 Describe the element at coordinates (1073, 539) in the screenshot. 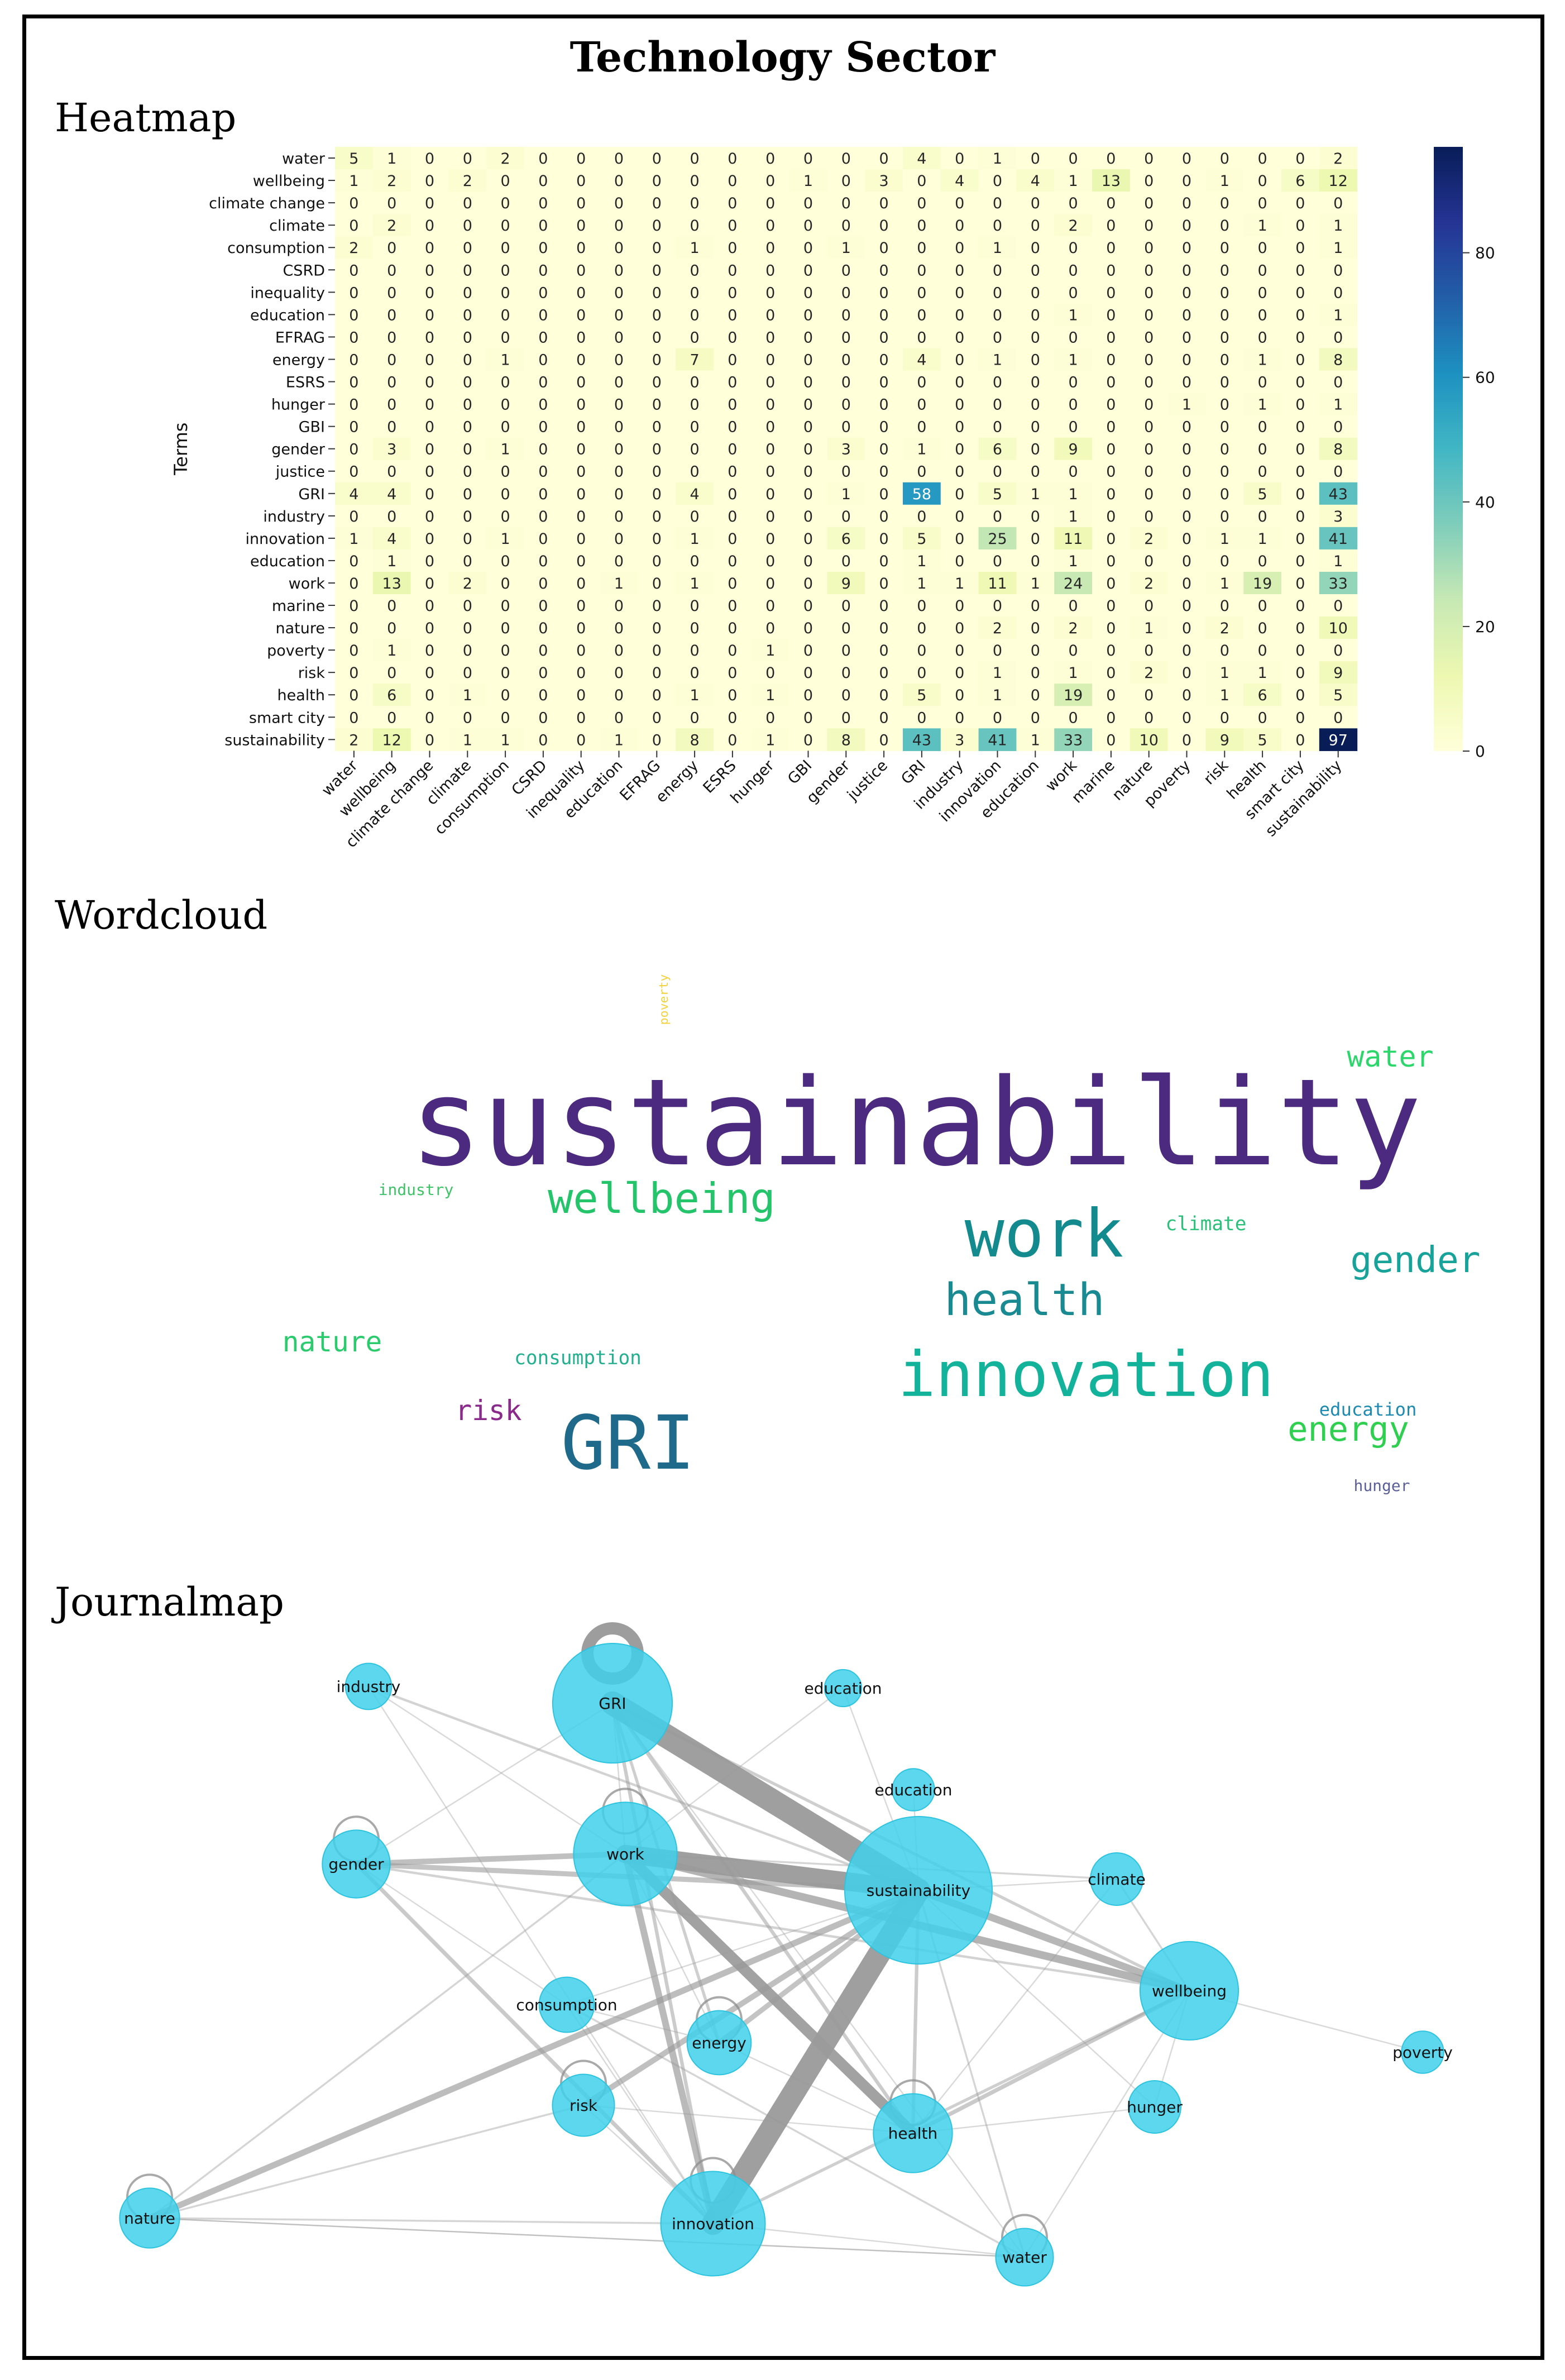

I see `heatmap-cell-value: 11` at that location.